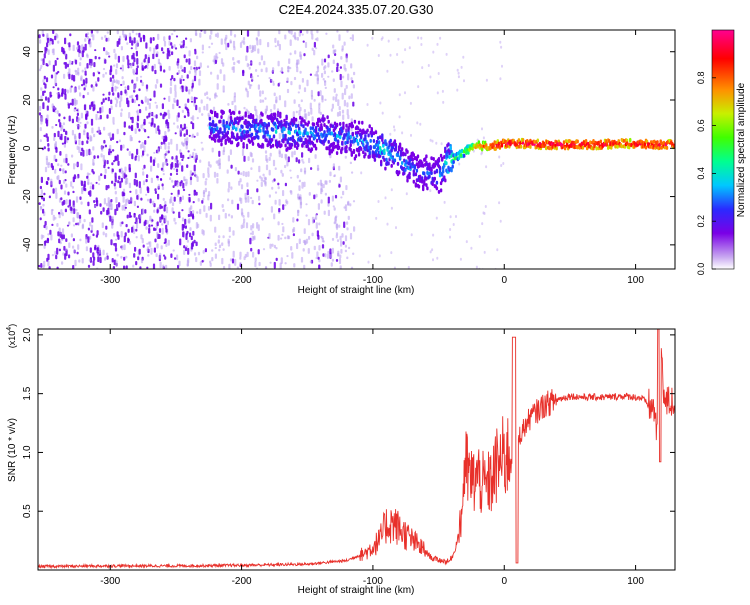  What do you see at coordinates (27, 393) in the screenshot?
I see `snr-y-tick-label: 1.5` at bounding box center [27, 393].